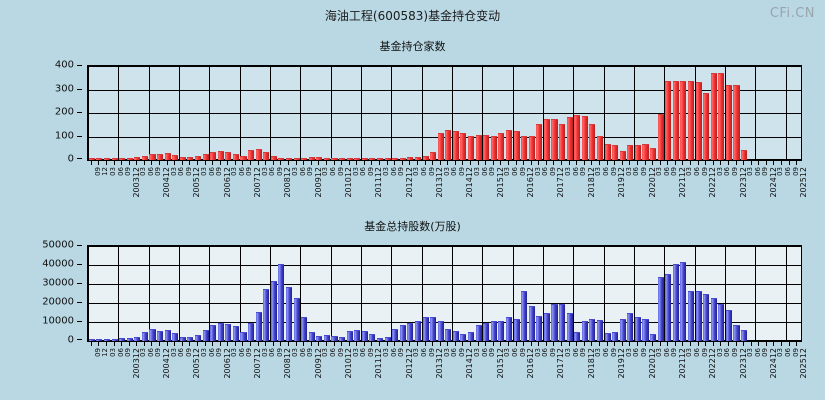 Image resolution: width=825 pixels, height=400 pixels. I want to click on y-axis-tick-label: 300, so click(64, 88).